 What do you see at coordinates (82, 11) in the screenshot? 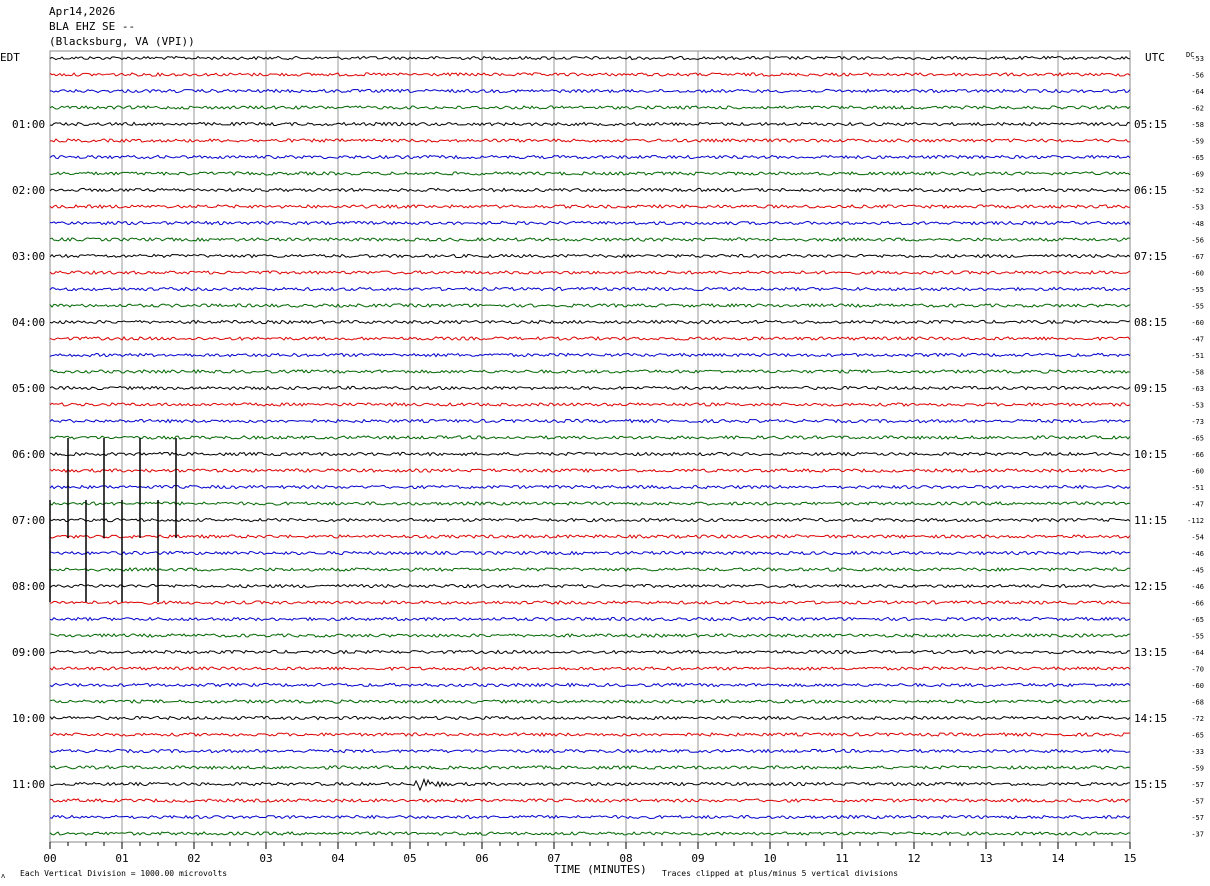
I see `header-date: Apr14,2026` at bounding box center [82, 11].